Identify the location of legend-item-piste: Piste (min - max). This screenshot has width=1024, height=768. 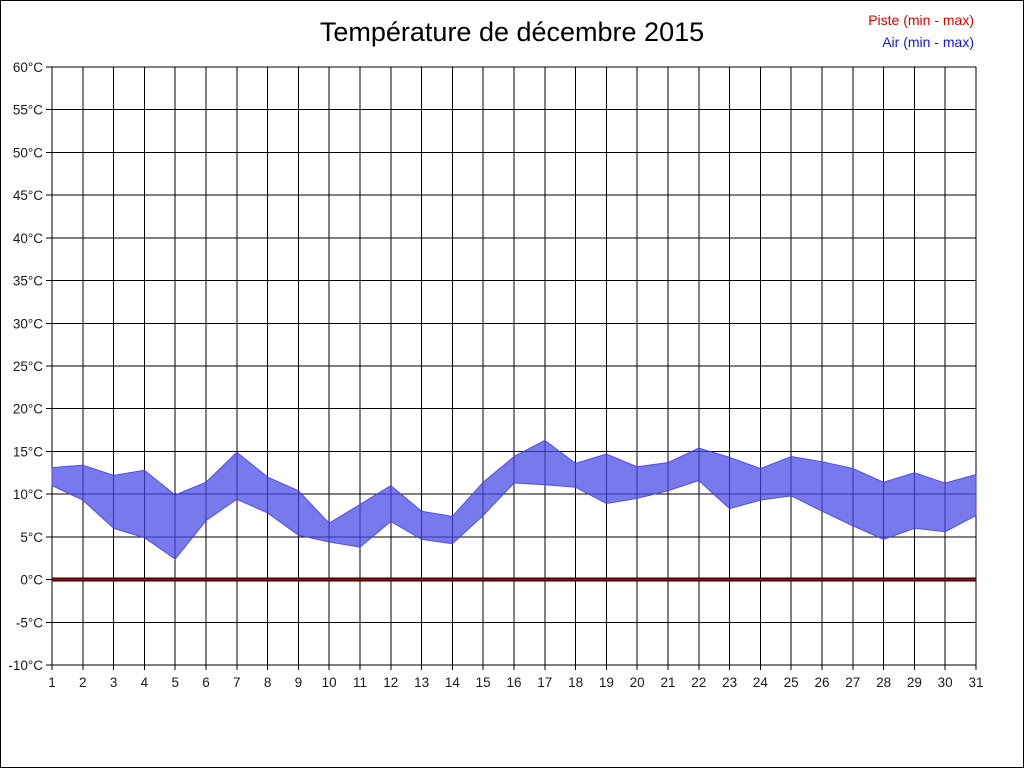
(921, 20).